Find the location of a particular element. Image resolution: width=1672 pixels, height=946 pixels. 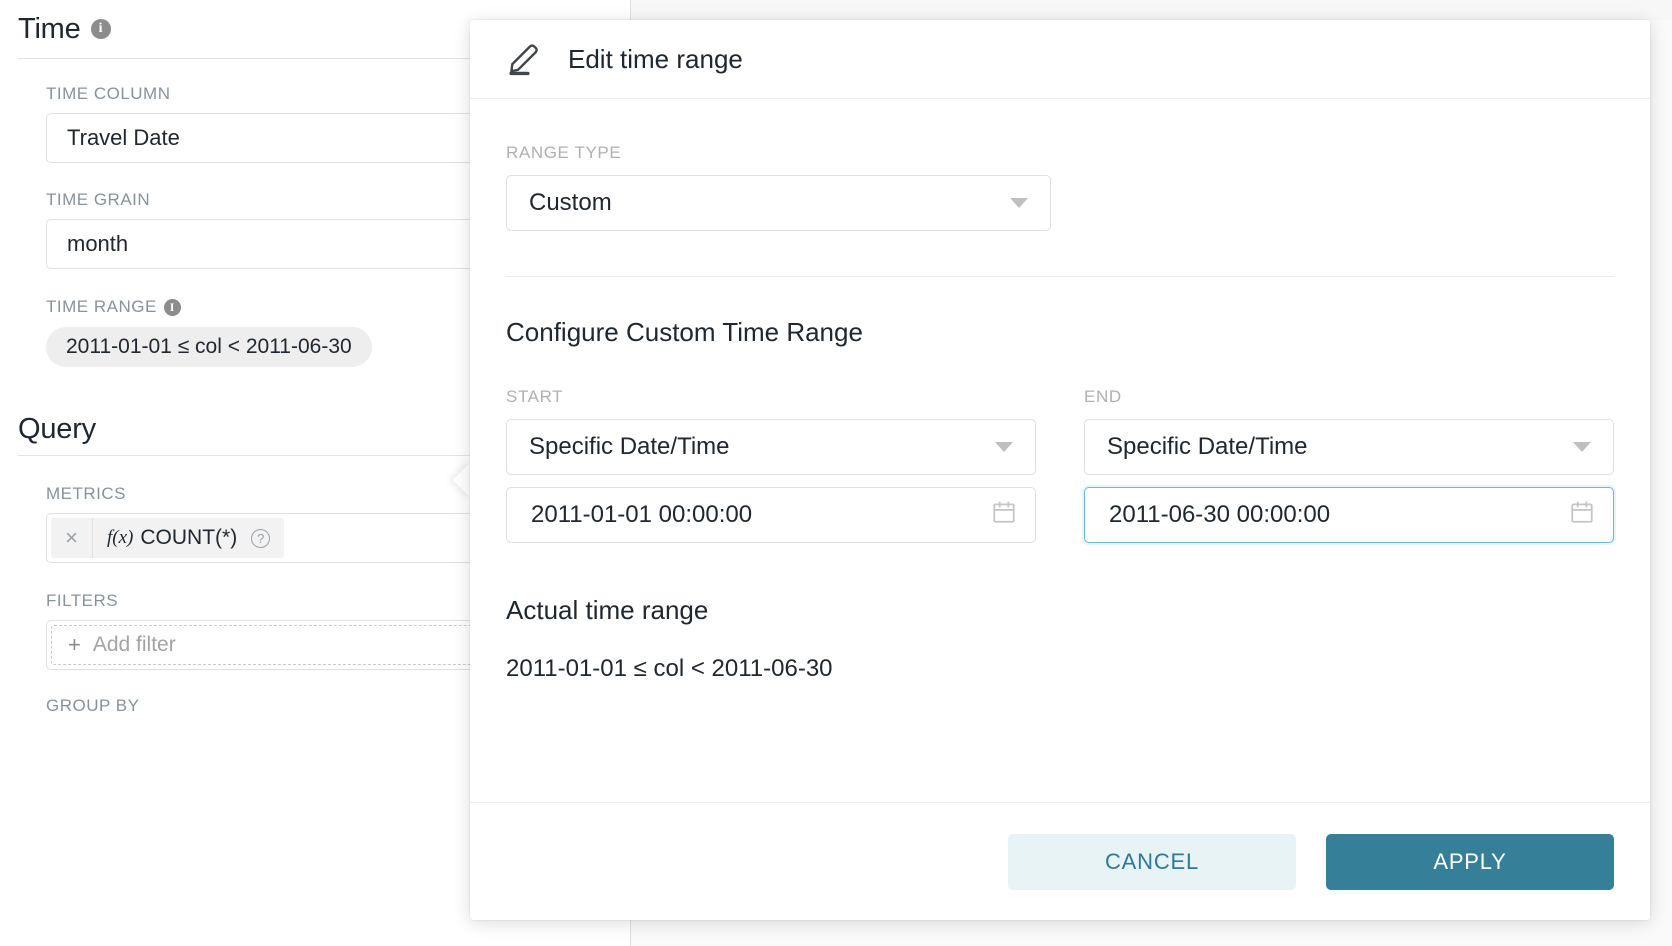

start-datetime-value: 2011-01-01 00:00:00 is located at coordinates (642, 514).